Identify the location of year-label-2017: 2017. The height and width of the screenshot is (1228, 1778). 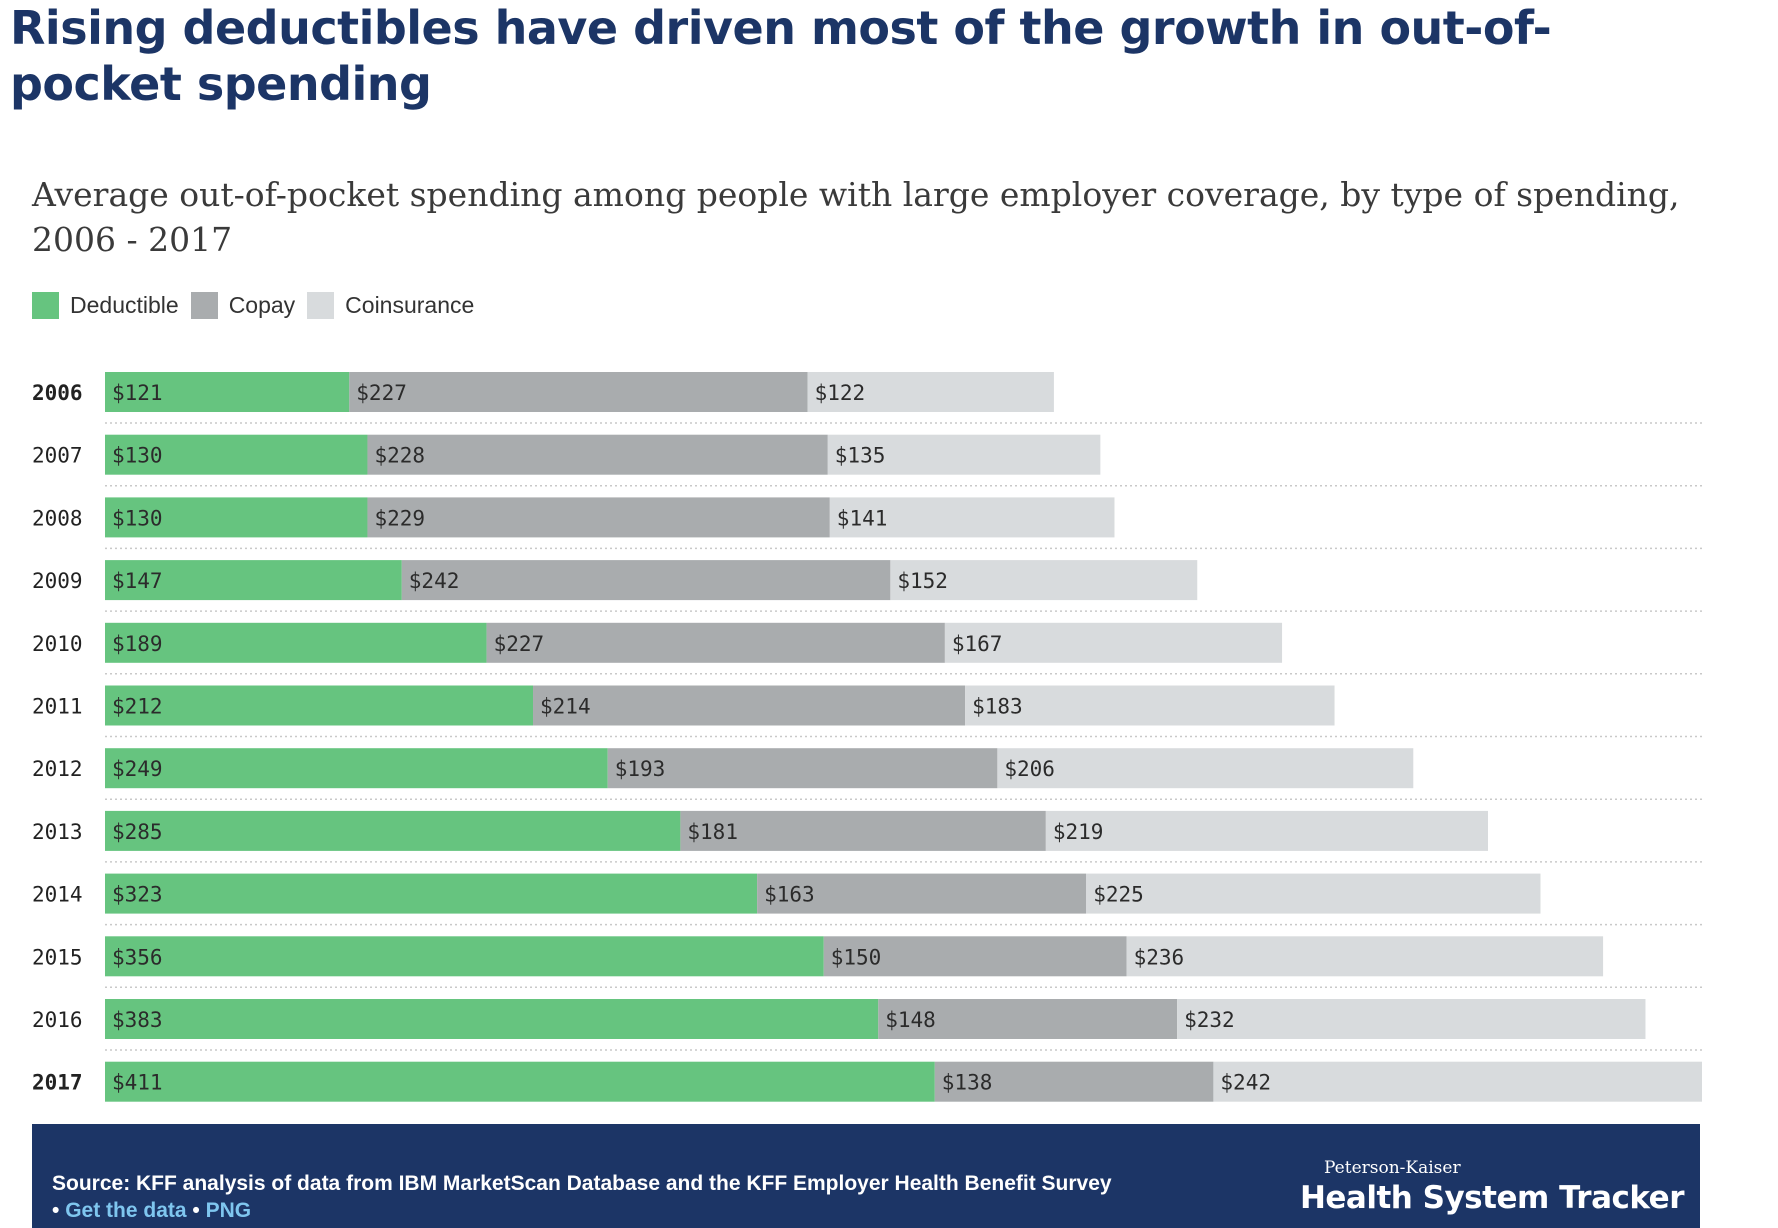
(57, 1083).